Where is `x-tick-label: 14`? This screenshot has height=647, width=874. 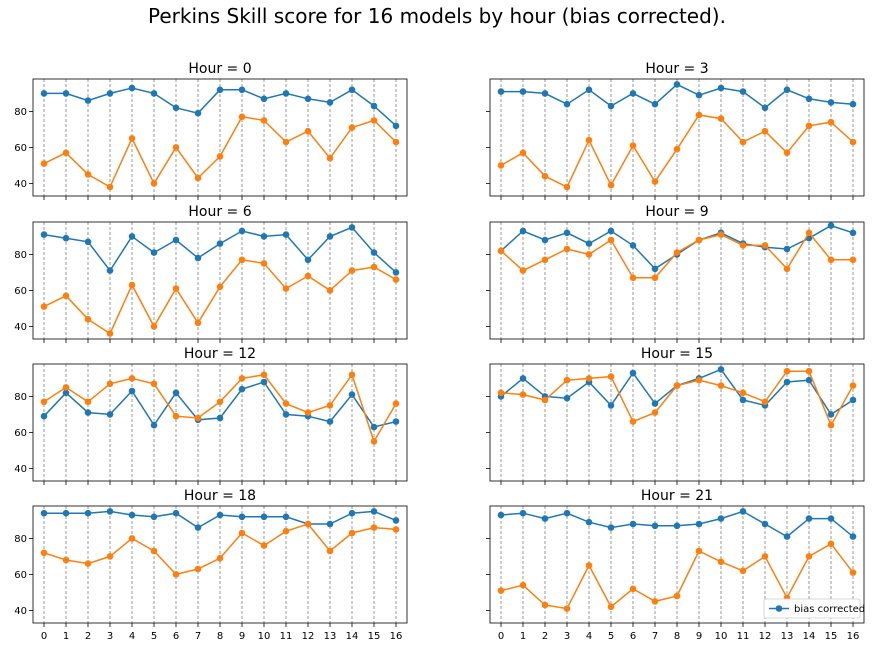
x-tick-label: 14 is located at coordinates (352, 636).